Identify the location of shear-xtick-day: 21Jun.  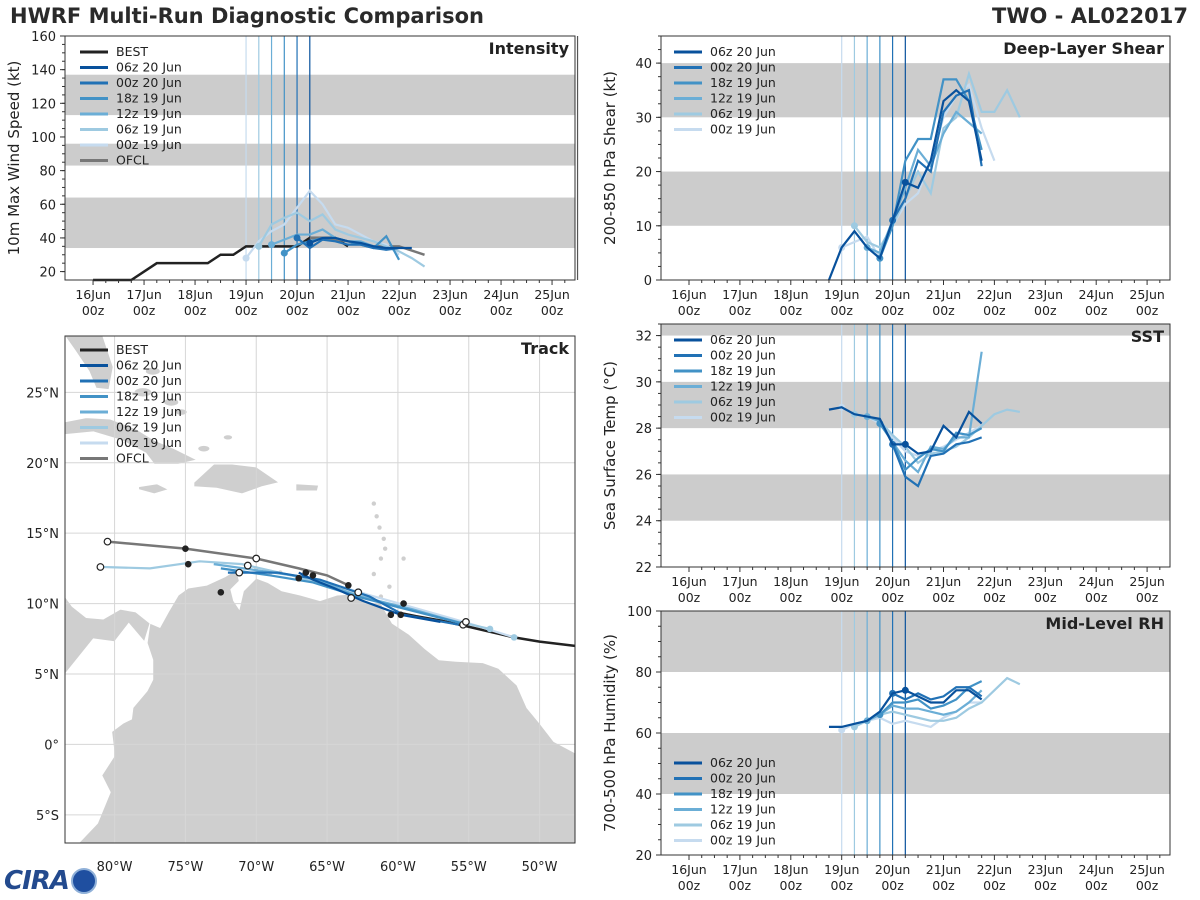
(943, 294).